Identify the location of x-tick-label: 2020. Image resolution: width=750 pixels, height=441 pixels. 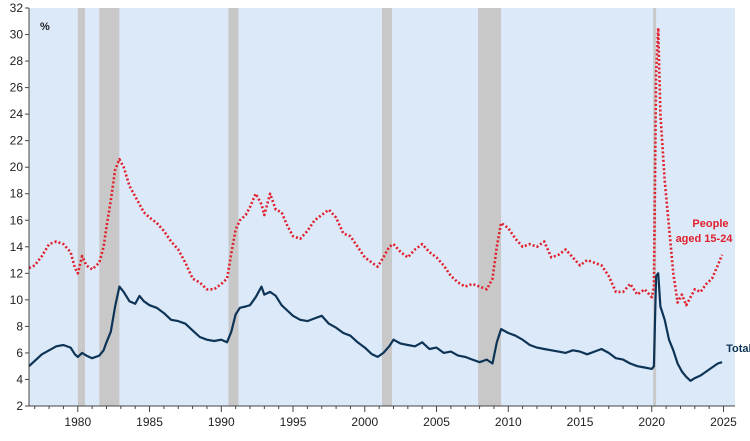
(651, 422).